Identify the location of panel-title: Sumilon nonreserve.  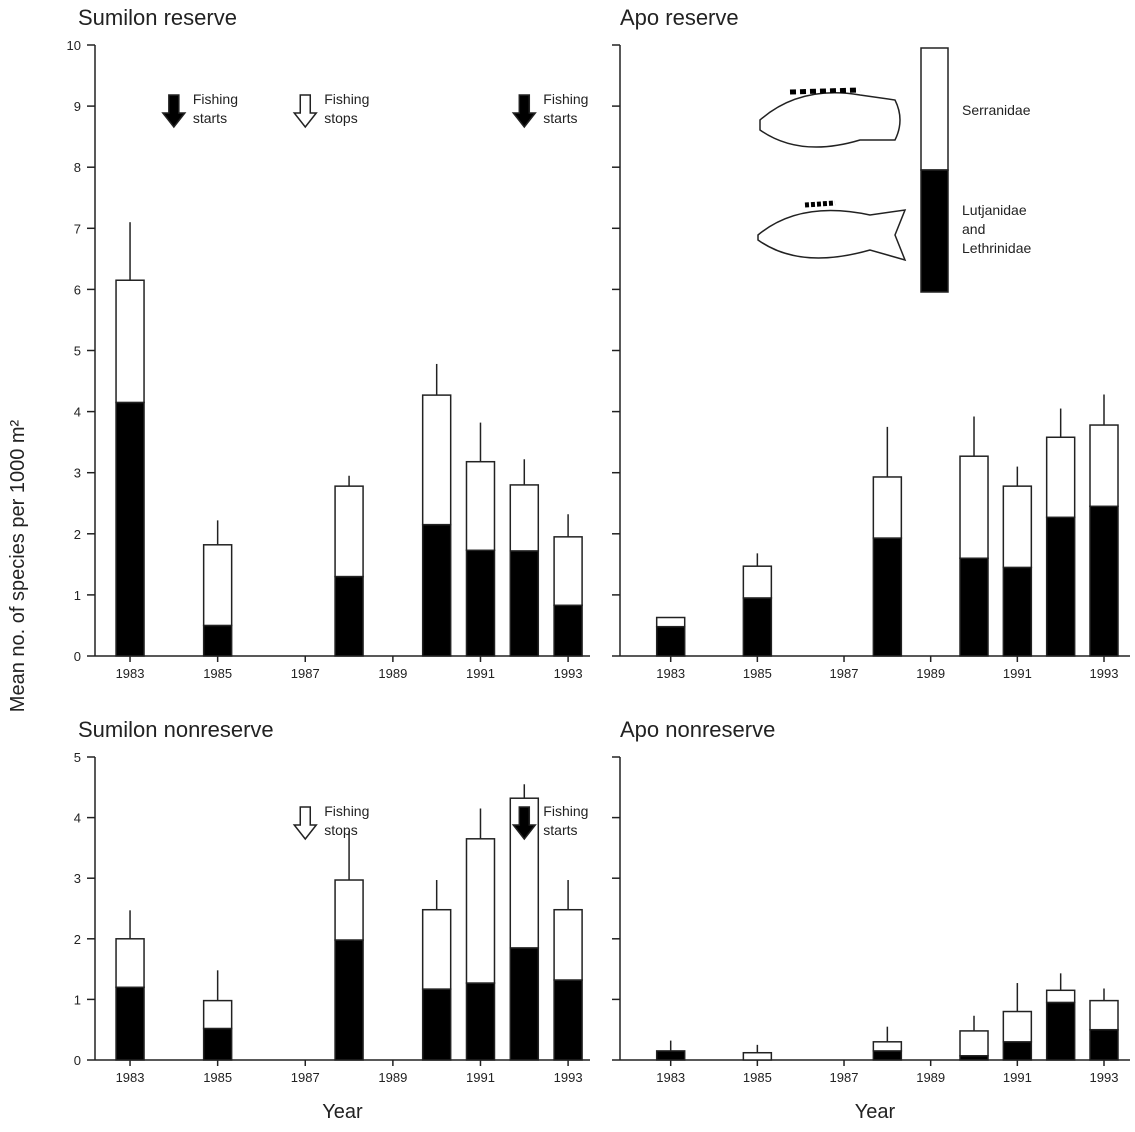
(176, 729).